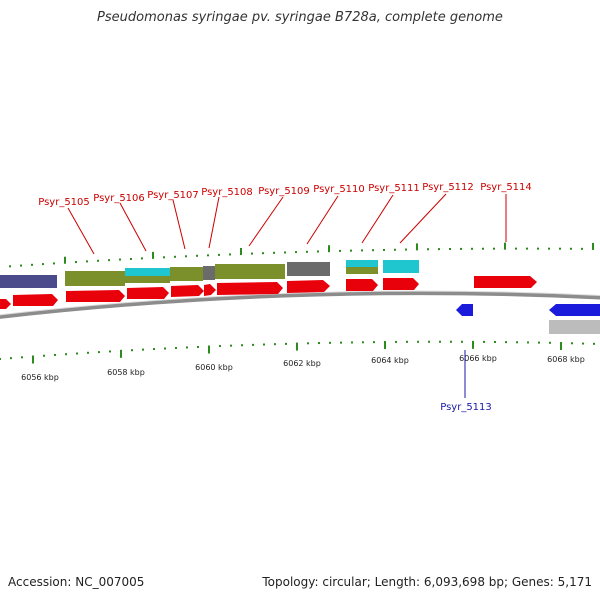 This screenshot has width=600, height=600. I want to click on tick-marks-lower, so click(297, 352).